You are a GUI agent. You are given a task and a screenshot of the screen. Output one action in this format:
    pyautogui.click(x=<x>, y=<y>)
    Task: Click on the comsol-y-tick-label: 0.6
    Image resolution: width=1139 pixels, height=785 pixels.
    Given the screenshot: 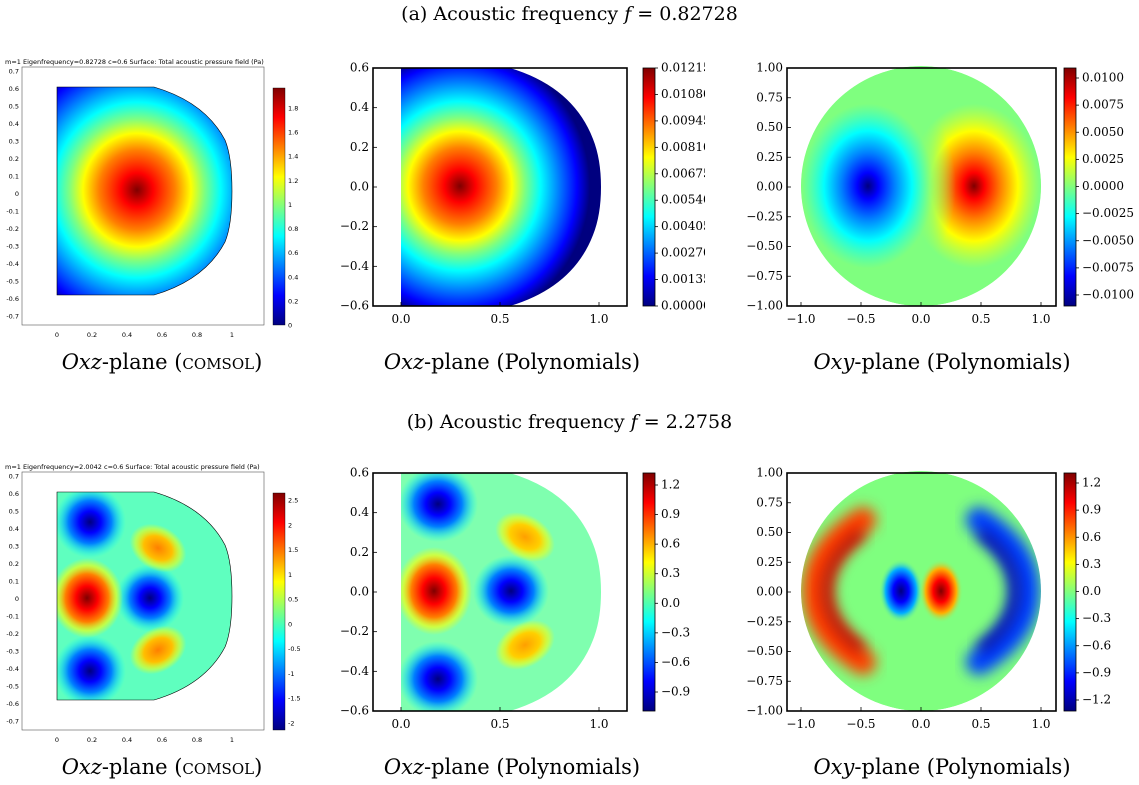 What is the action you would take?
    pyautogui.click(x=14, y=494)
    